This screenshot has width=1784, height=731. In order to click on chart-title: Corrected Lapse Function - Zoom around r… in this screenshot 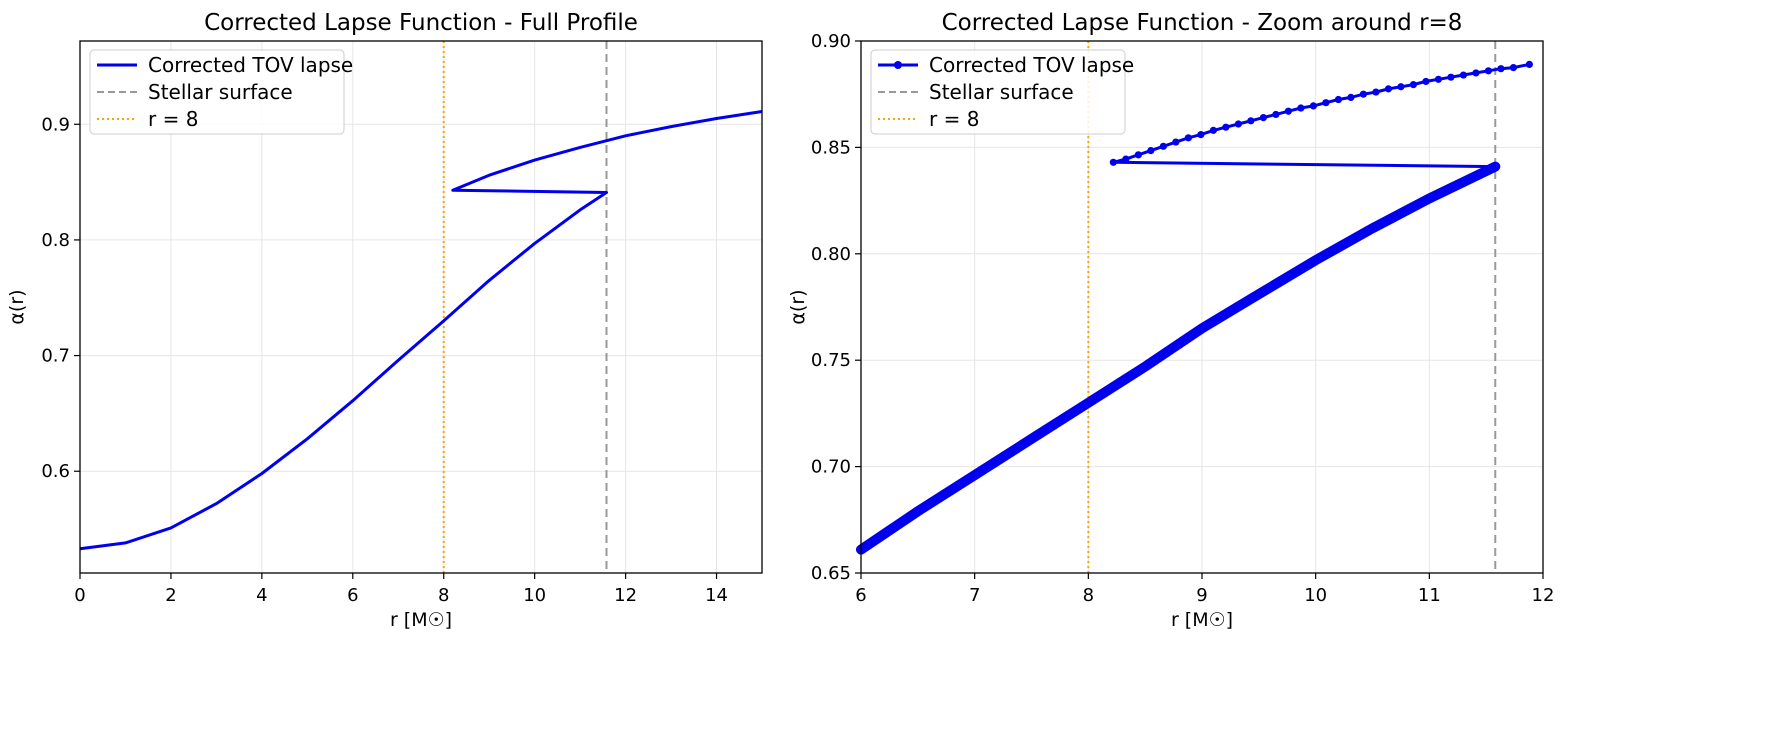, I will do `click(1202, 23)`.